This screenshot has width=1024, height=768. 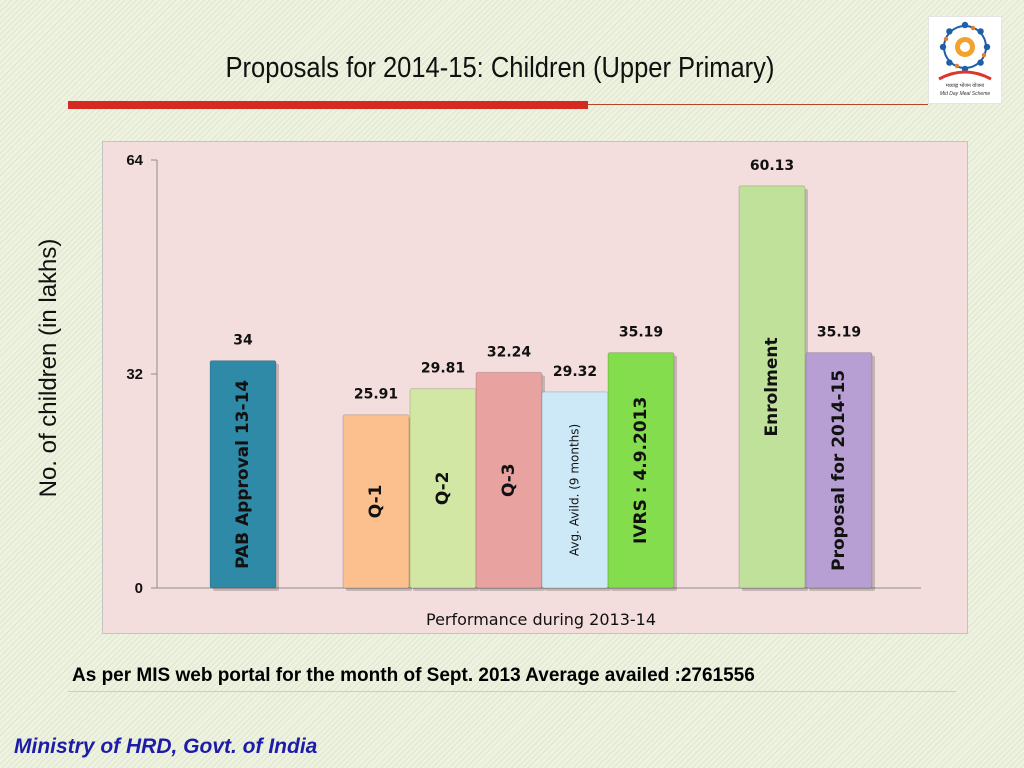 What do you see at coordinates (48, 368) in the screenshot?
I see `y-axis-label: No. of children (in lakhs)` at bounding box center [48, 368].